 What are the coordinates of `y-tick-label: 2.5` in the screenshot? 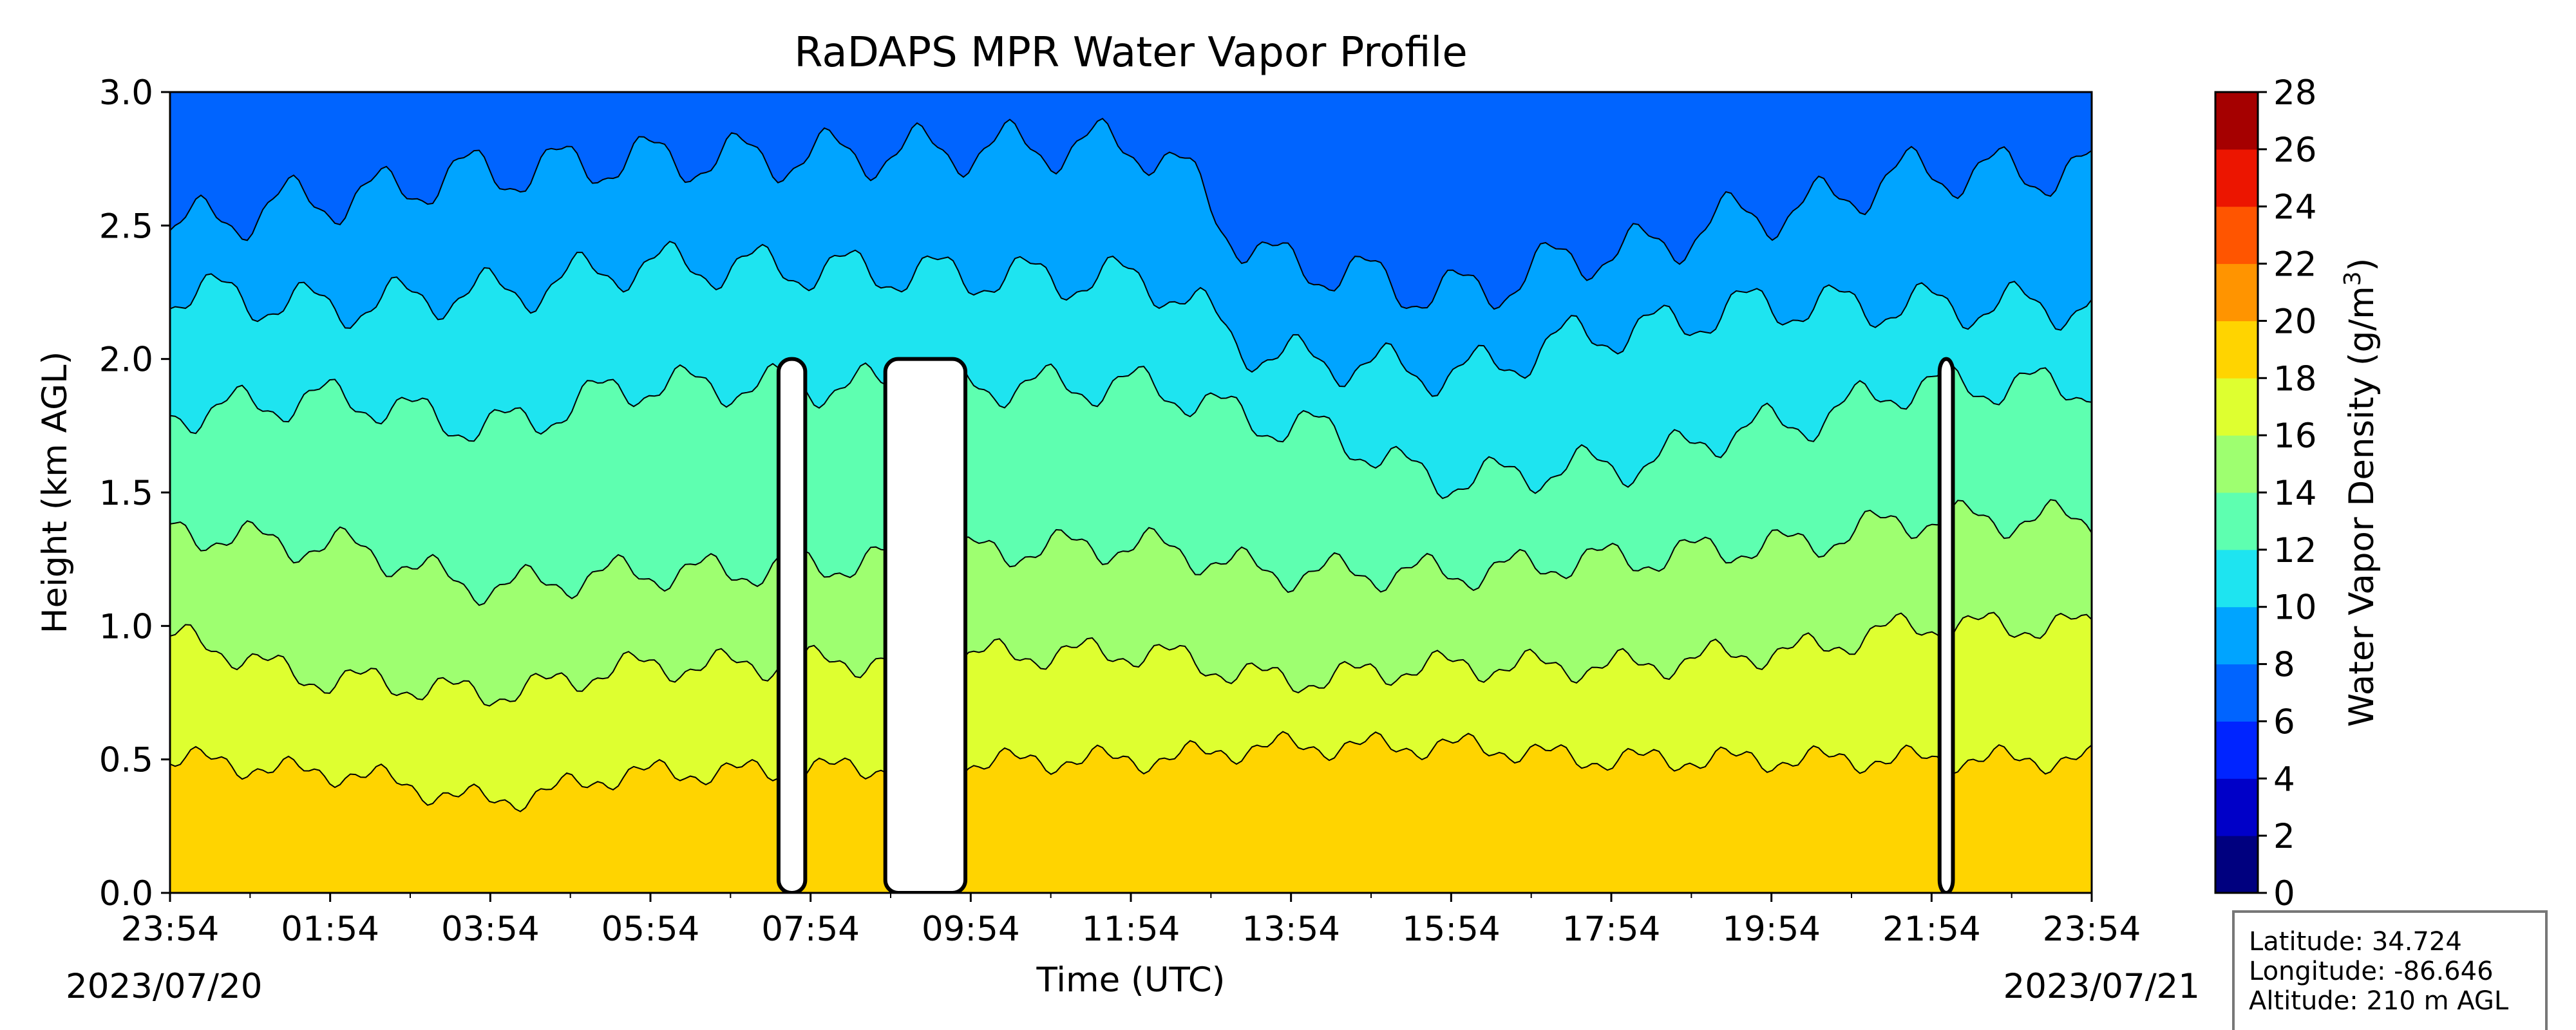 It's located at (126, 227).